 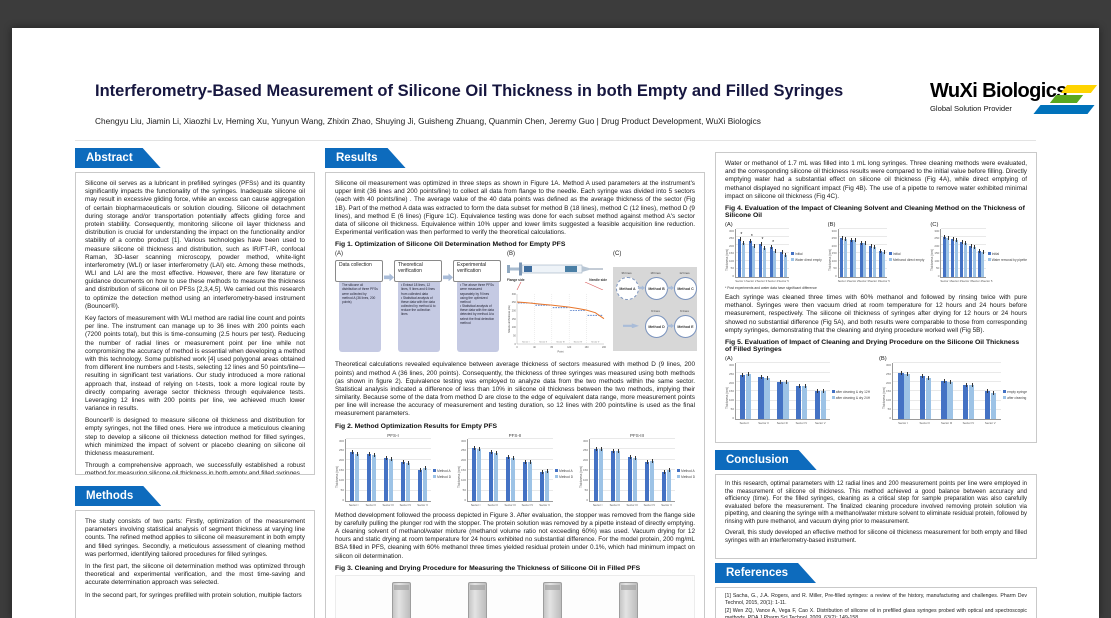 What do you see at coordinates (566, 476) in the screenshot?
I see `fig2b-part: Method D` at bounding box center [566, 476].